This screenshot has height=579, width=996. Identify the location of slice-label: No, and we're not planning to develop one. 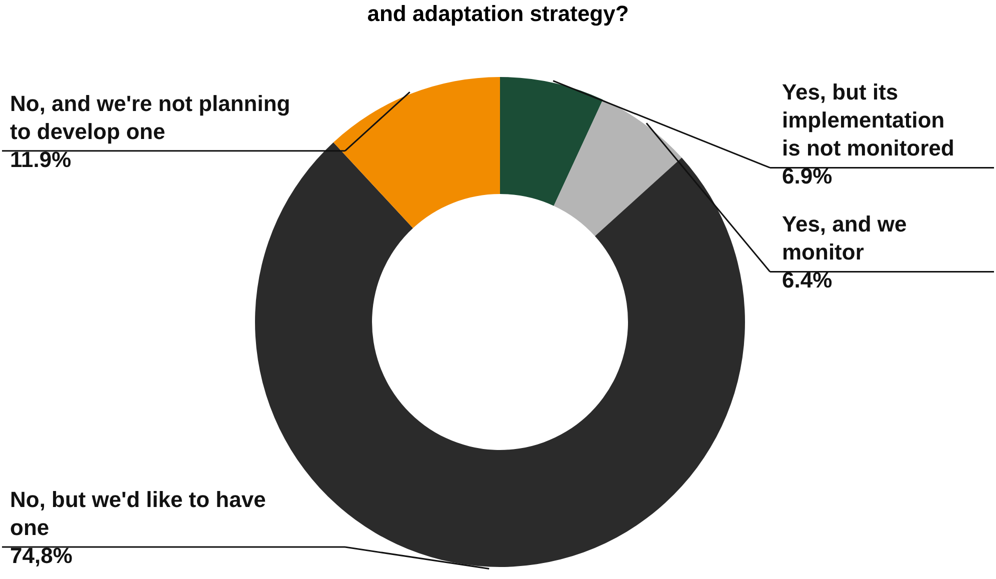
(150, 117).